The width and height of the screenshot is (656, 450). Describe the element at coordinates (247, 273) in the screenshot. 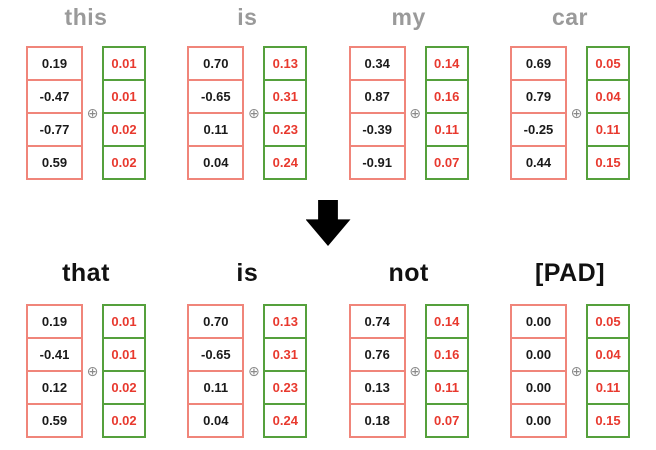

I see `token-label: is` at that location.